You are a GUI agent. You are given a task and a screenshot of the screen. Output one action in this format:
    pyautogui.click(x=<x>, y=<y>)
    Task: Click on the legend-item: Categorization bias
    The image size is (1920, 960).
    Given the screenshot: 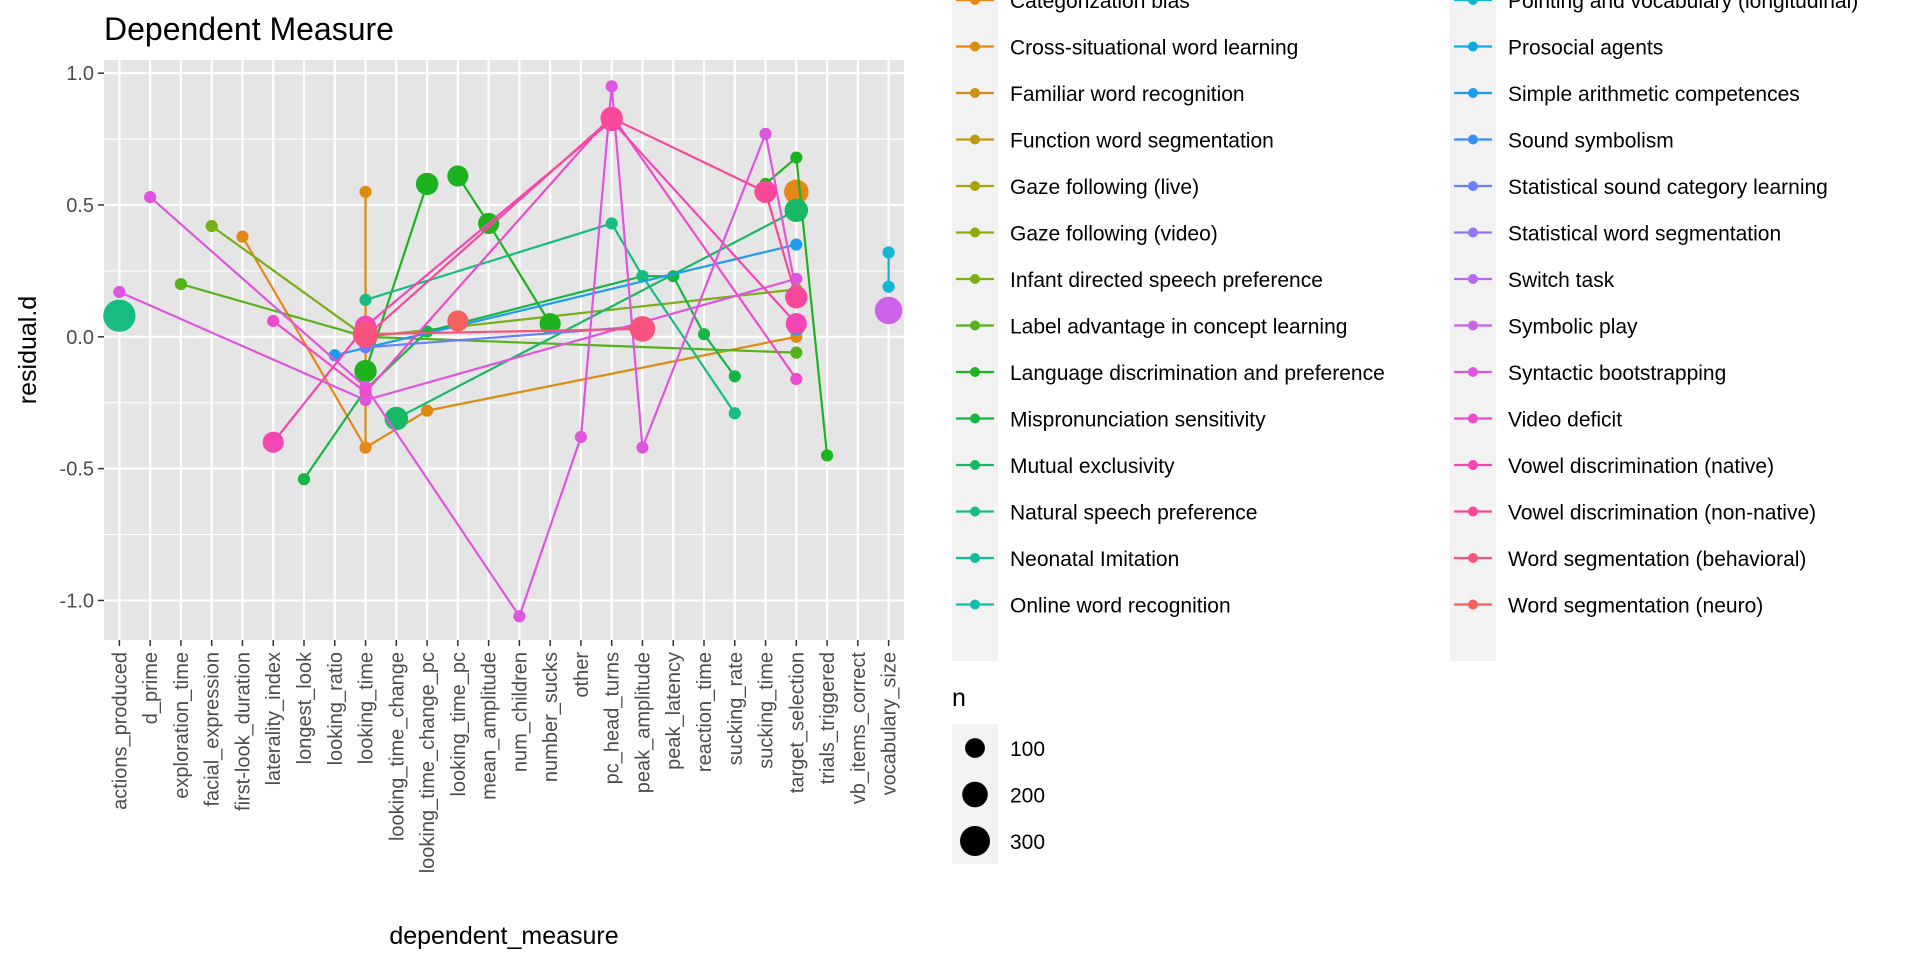 What is the action you would take?
    pyautogui.click(x=1073, y=6)
    